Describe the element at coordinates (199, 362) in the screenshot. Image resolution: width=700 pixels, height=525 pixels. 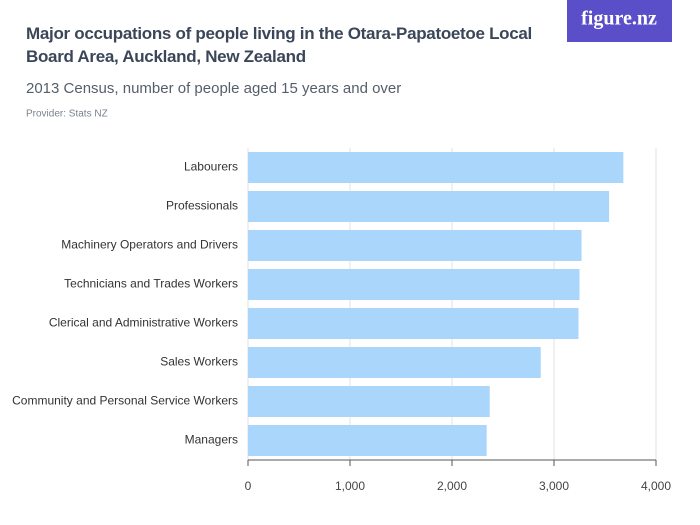
I see `y-tick-label: Sales Workers` at that location.